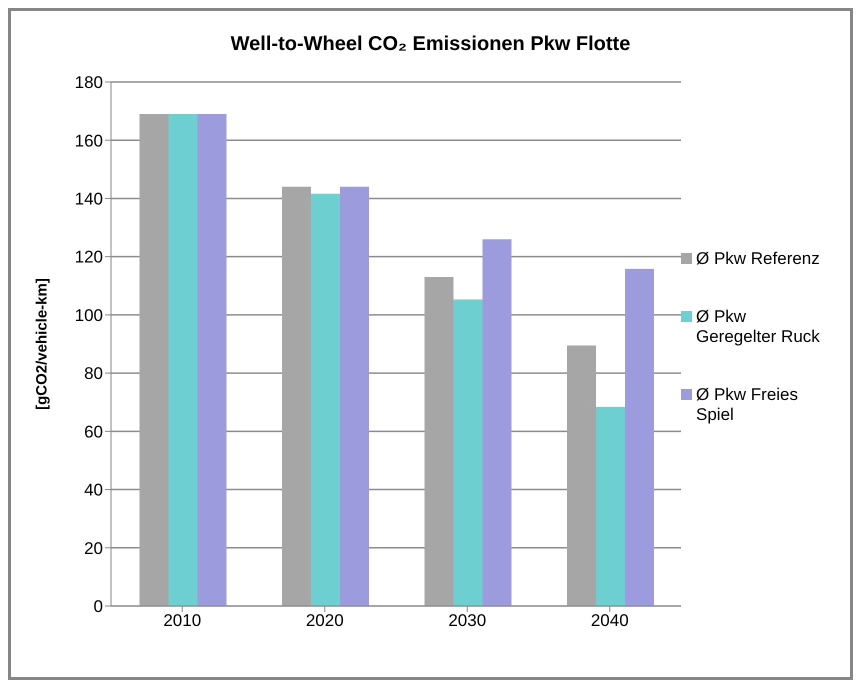  Describe the element at coordinates (182, 620) in the screenshot. I see `x-tick-label: 2010` at that location.